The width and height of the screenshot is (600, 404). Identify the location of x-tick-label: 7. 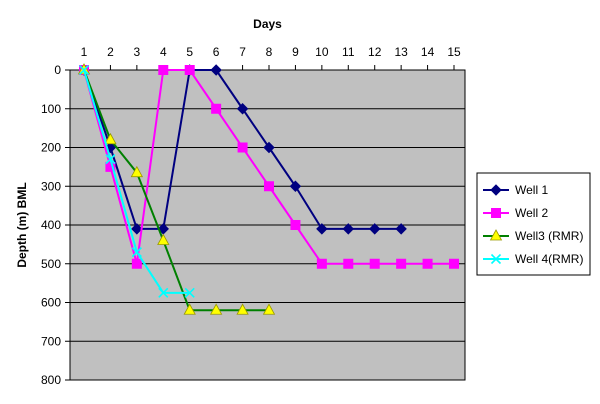
(242, 52).